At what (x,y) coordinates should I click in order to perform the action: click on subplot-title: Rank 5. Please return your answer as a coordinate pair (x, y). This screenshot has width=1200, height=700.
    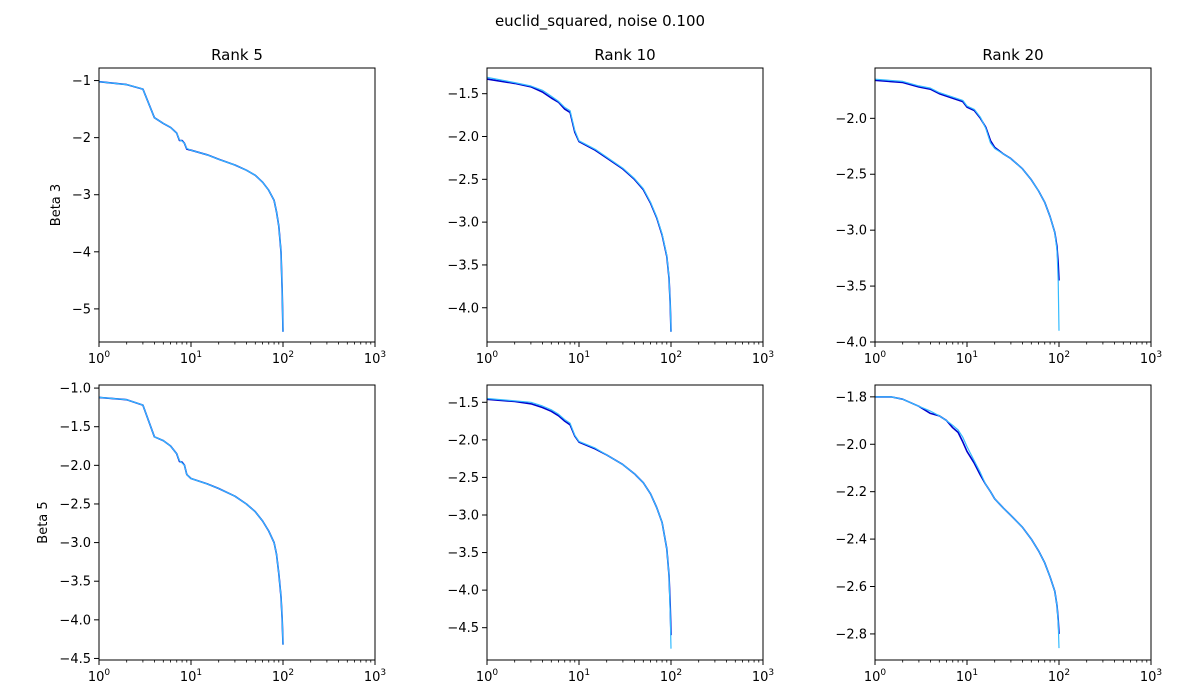
    Looking at the image, I should click on (237, 55).